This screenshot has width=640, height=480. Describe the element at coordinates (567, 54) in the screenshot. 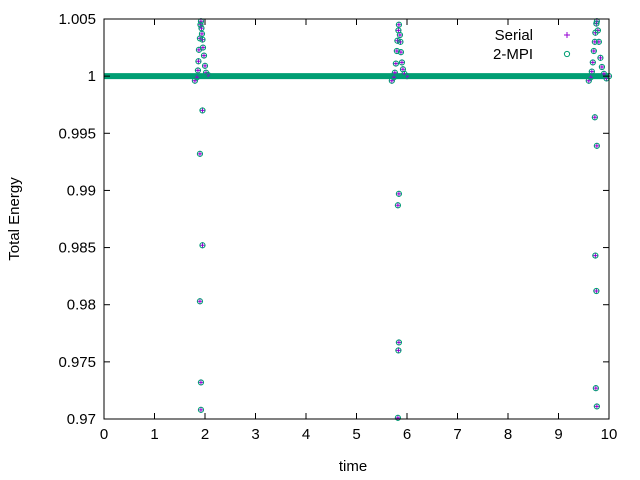

I see `legend-marker-2-mpi` at that location.